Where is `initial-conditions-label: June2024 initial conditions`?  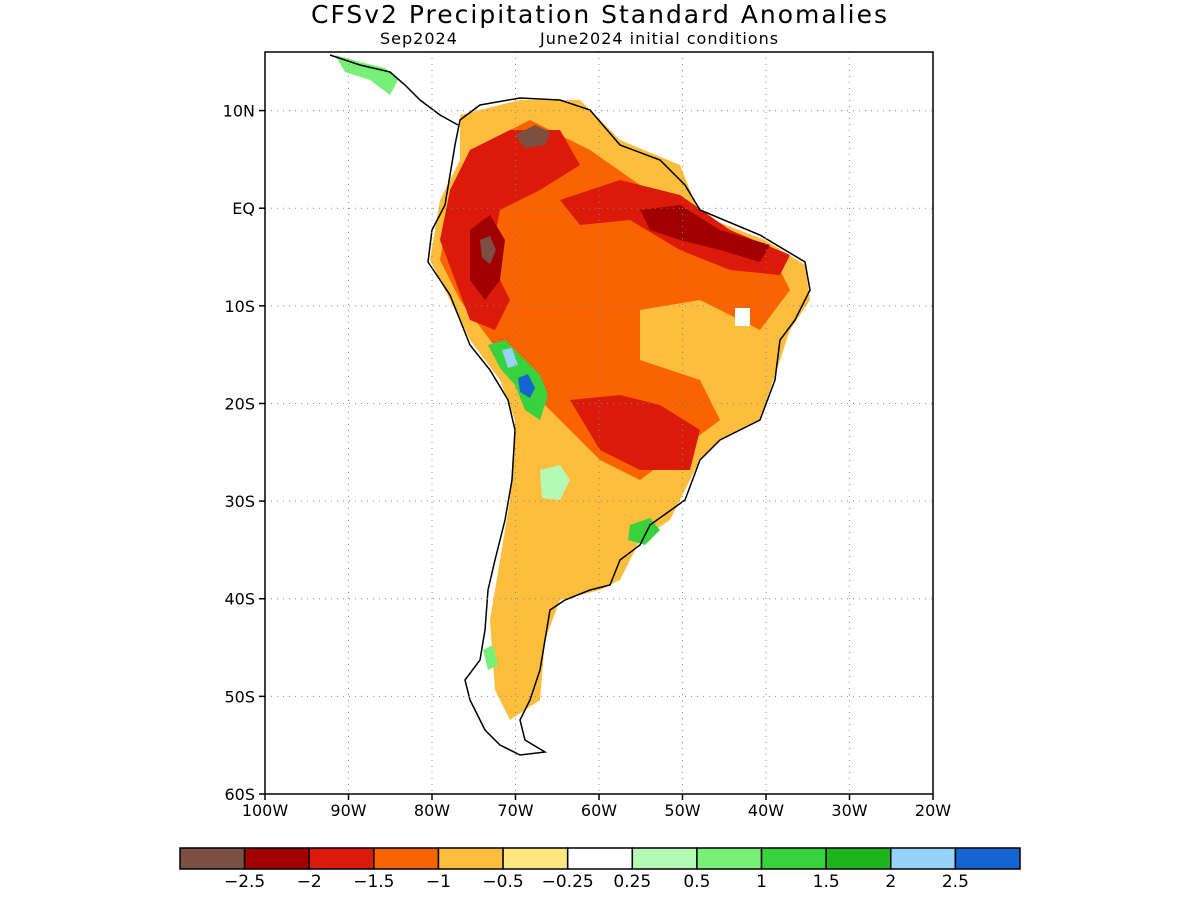
initial-conditions-label: June2024 initial conditions is located at coordinates (660, 38).